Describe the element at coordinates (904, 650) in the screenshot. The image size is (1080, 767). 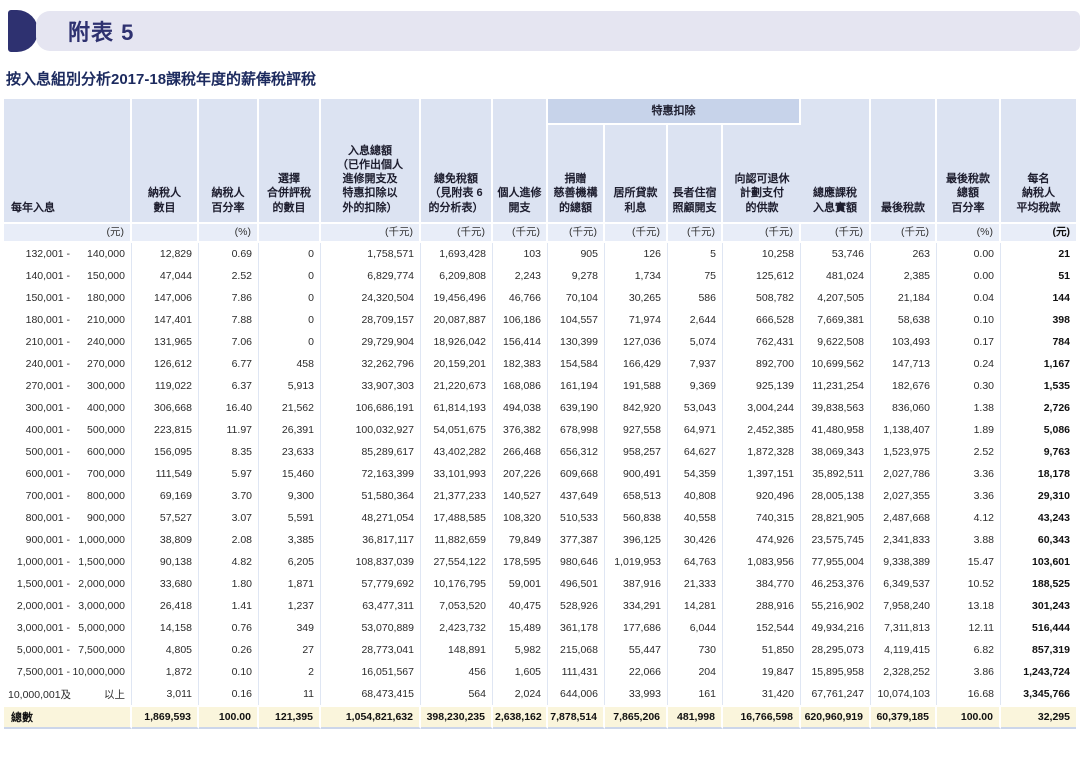
I see `data-cell: 4,119,415` at that location.